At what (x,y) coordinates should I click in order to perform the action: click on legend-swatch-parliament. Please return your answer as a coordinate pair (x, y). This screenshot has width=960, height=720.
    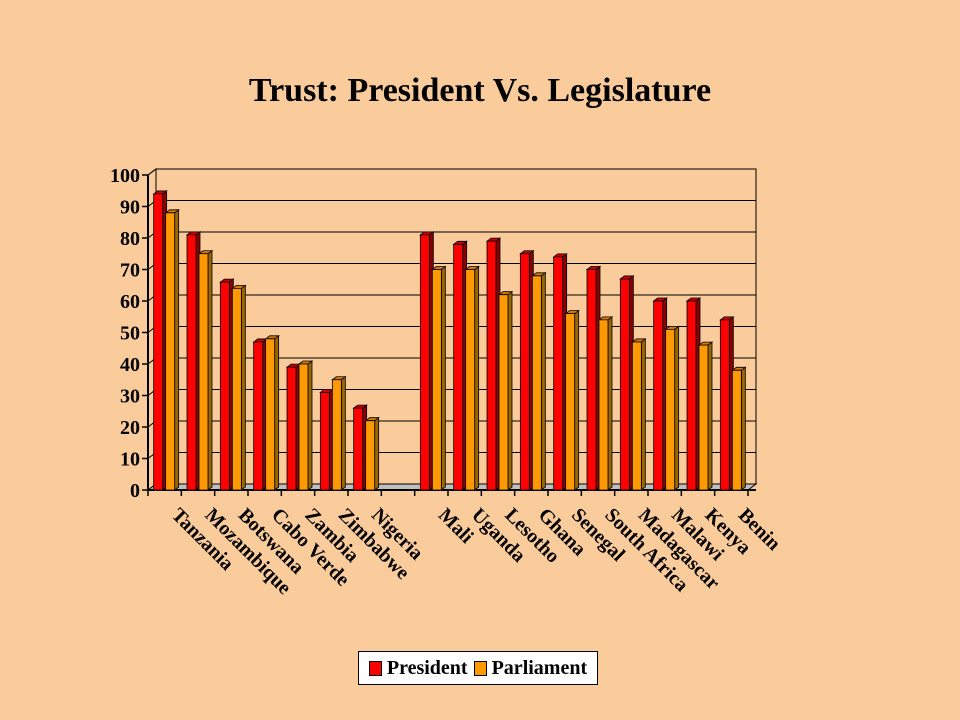
    Looking at the image, I should click on (480, 668).